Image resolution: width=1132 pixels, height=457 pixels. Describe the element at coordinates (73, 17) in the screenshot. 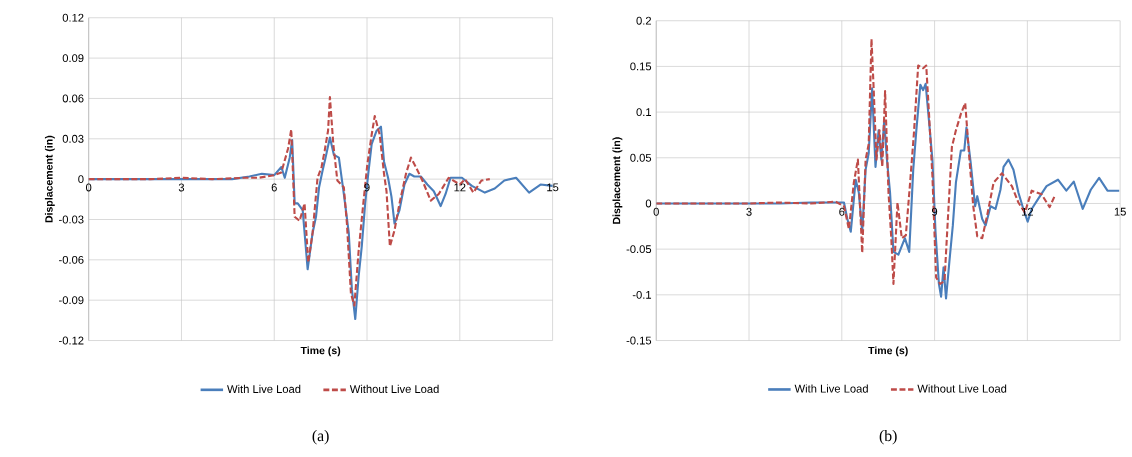

I see `y-tick-label: 0.12` at that location.